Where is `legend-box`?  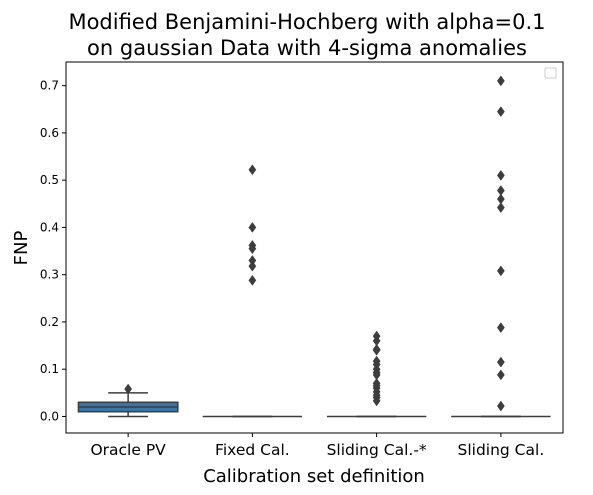
legend-box is located at coordinates (550, 73).